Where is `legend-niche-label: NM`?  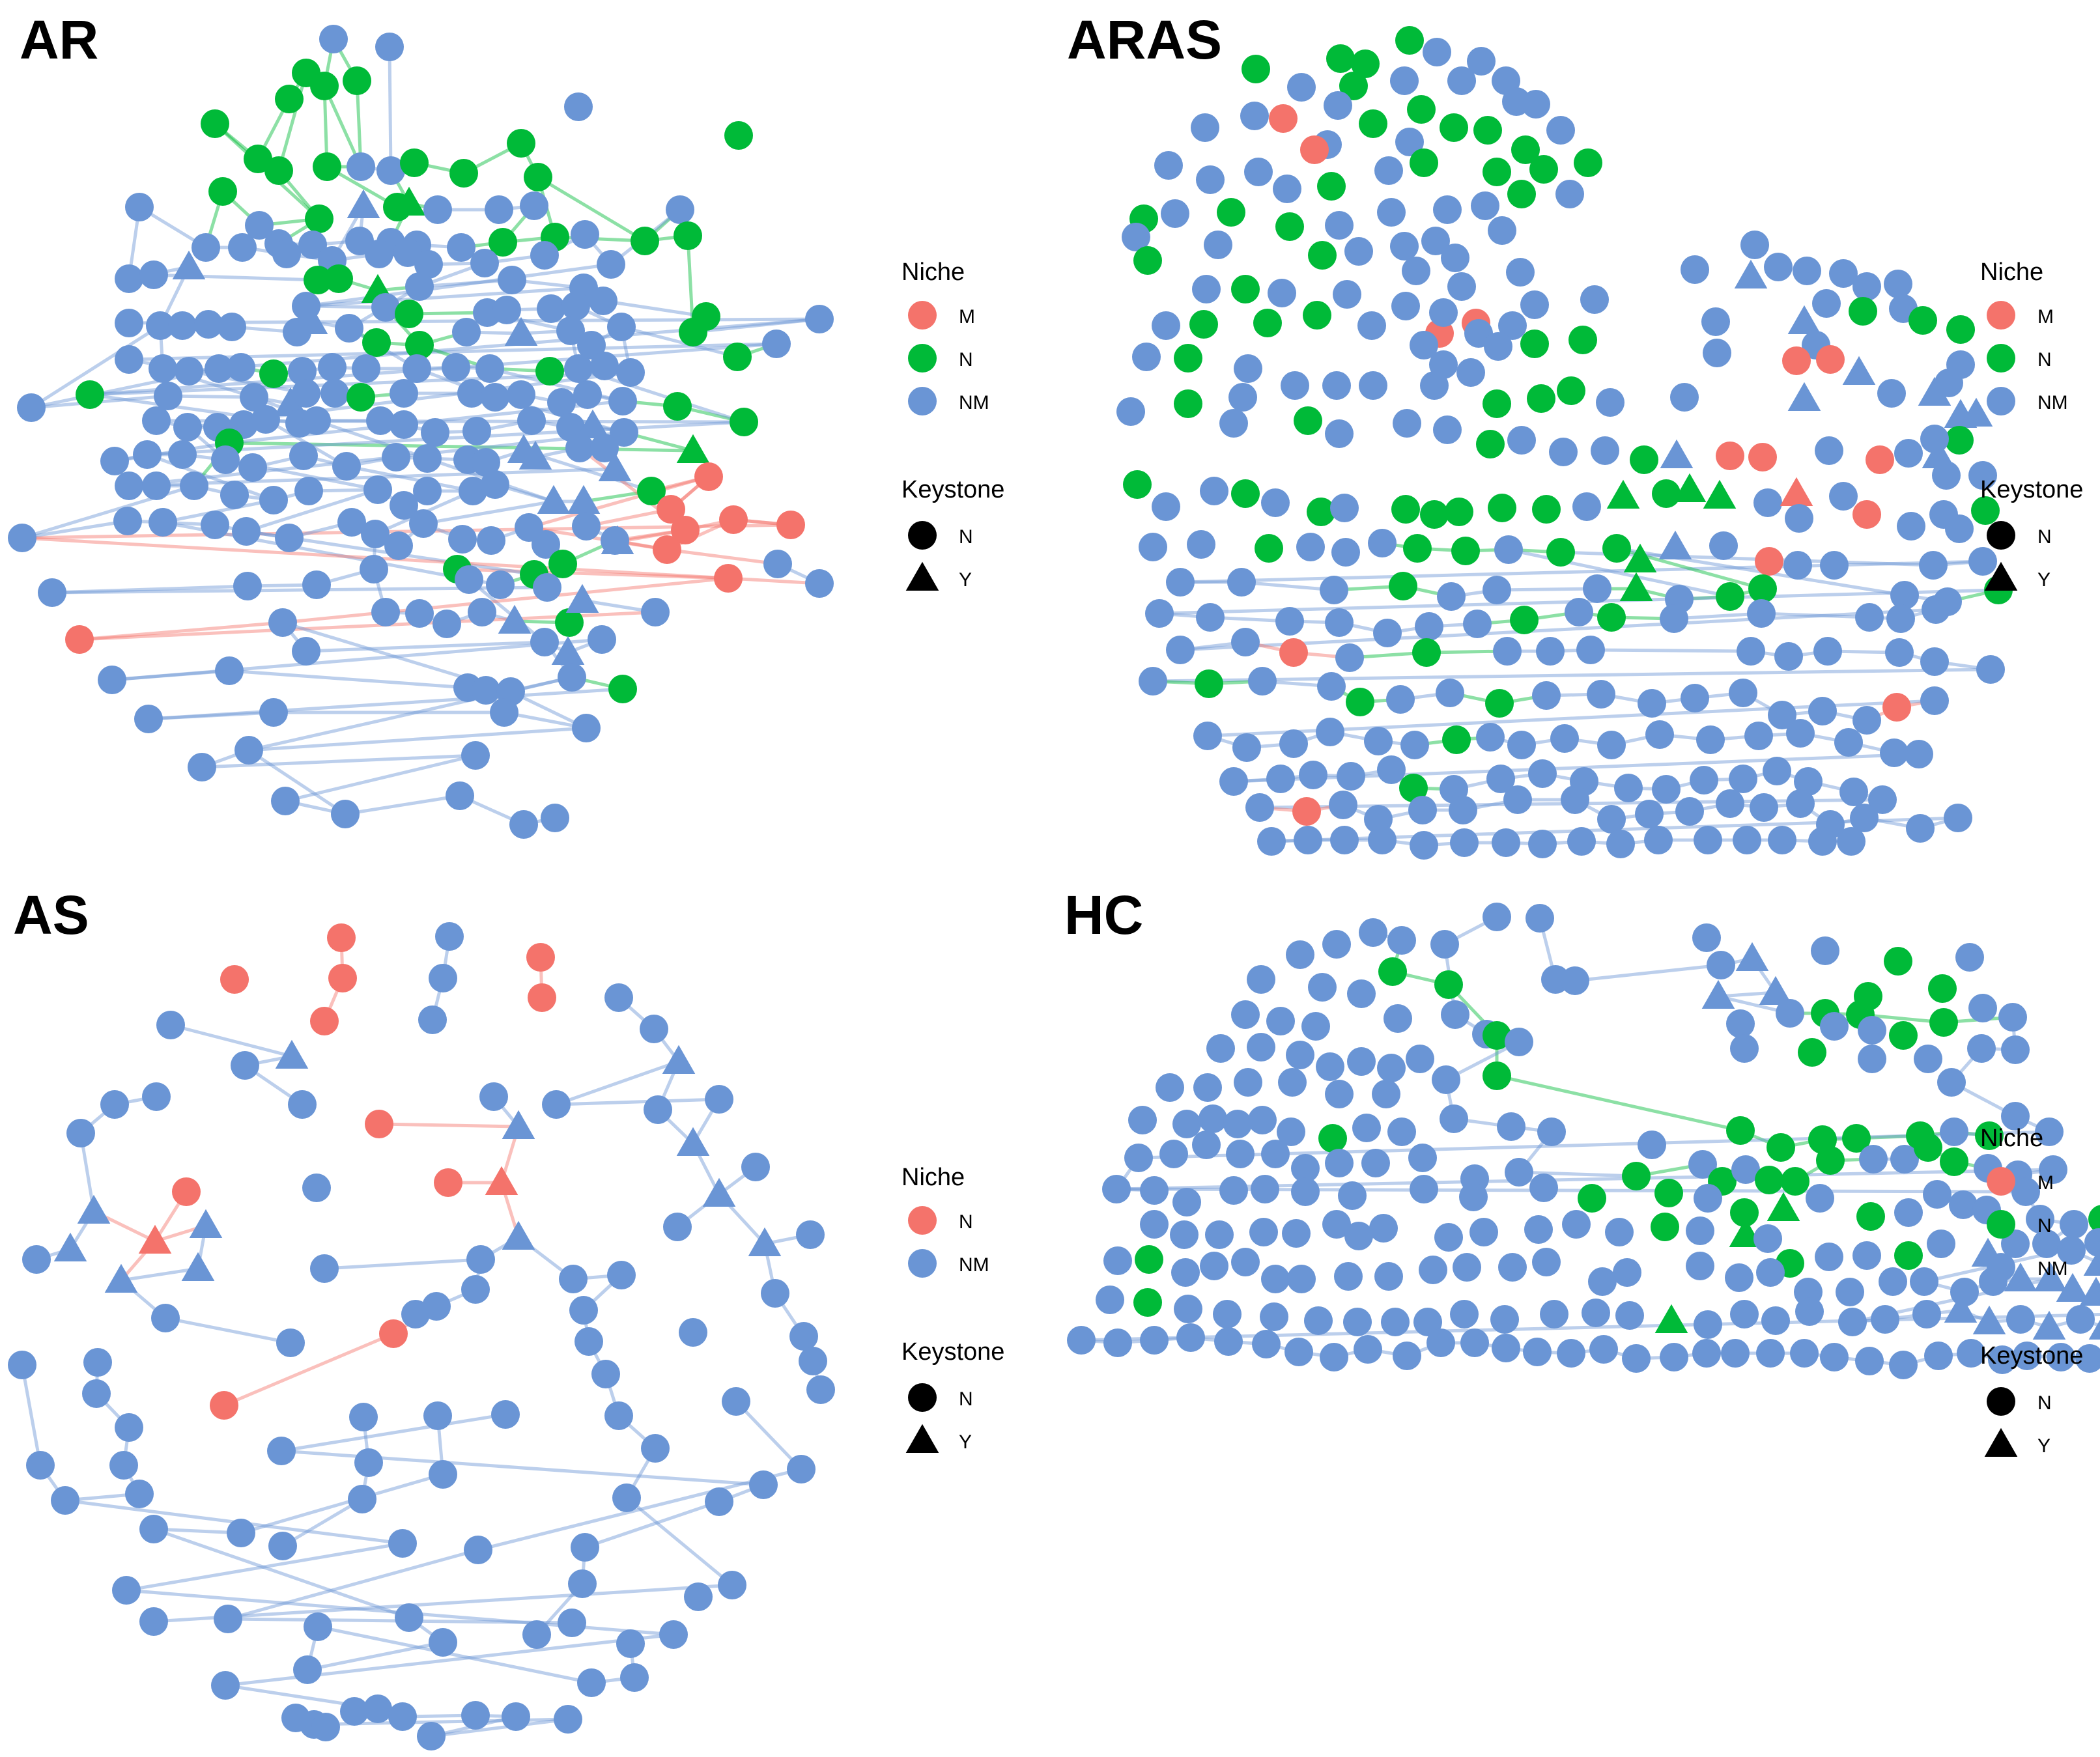
legend-niche-label: NM is located at coordinates (974, 1265).